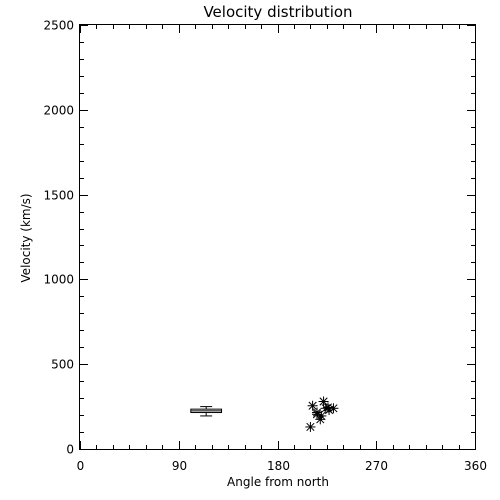  I want to click on y-tick-label: 2000, so click(58, 111).